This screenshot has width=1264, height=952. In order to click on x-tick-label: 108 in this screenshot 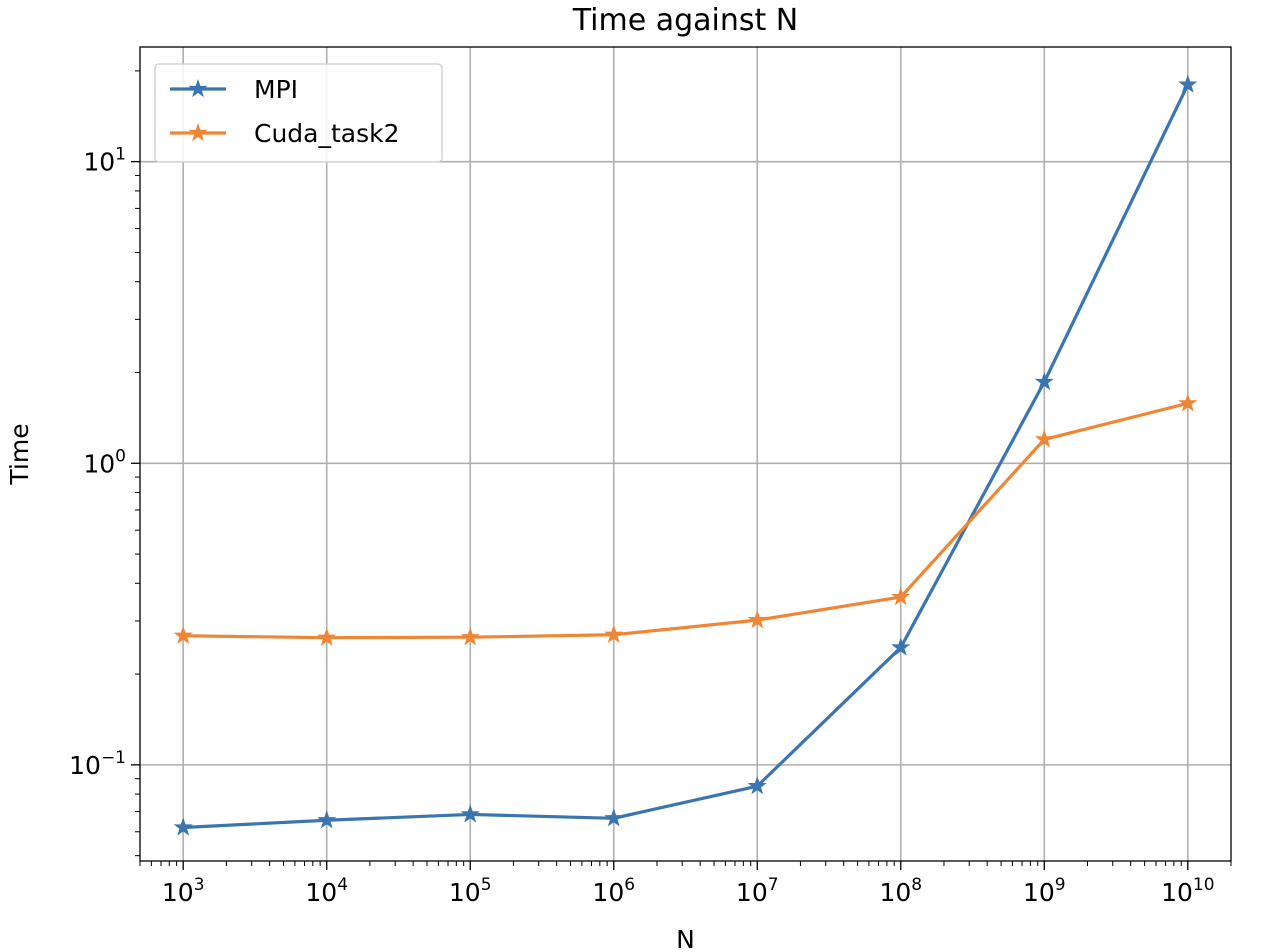, I will do `click(900, 891)`.